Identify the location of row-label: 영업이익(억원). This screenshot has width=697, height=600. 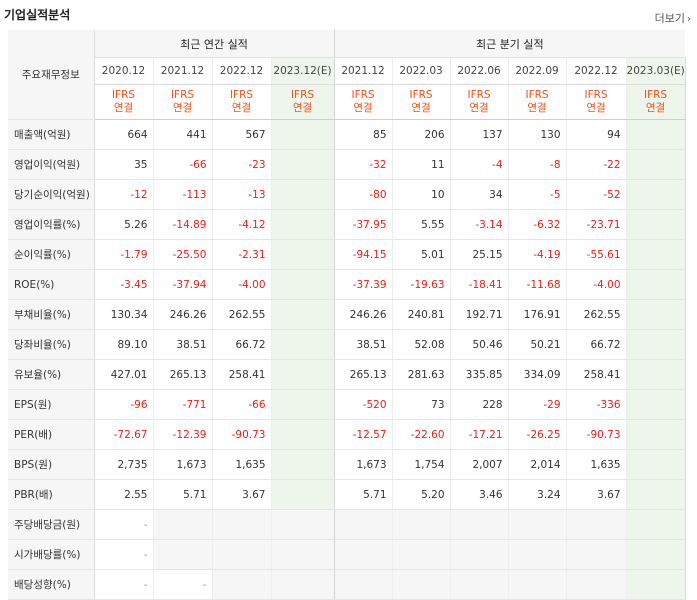
(51, 164).